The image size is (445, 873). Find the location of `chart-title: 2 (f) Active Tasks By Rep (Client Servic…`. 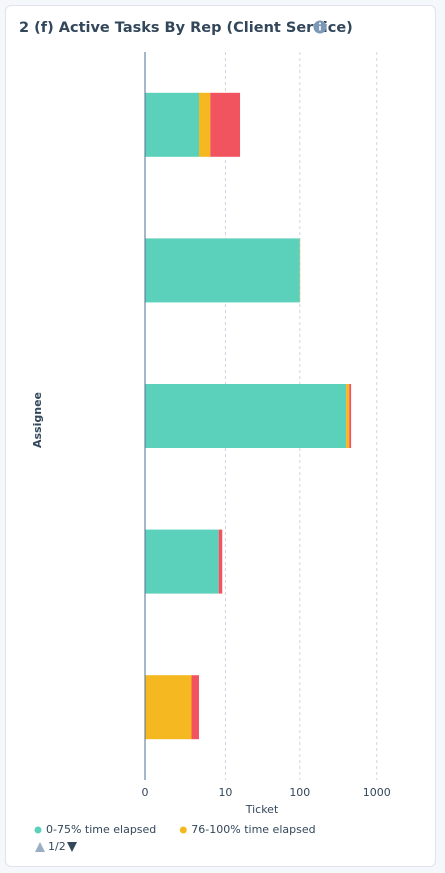

chart-title: 2 (f) Active Tasks By Rep (Client Servic… is located at coordinates (186, 28).